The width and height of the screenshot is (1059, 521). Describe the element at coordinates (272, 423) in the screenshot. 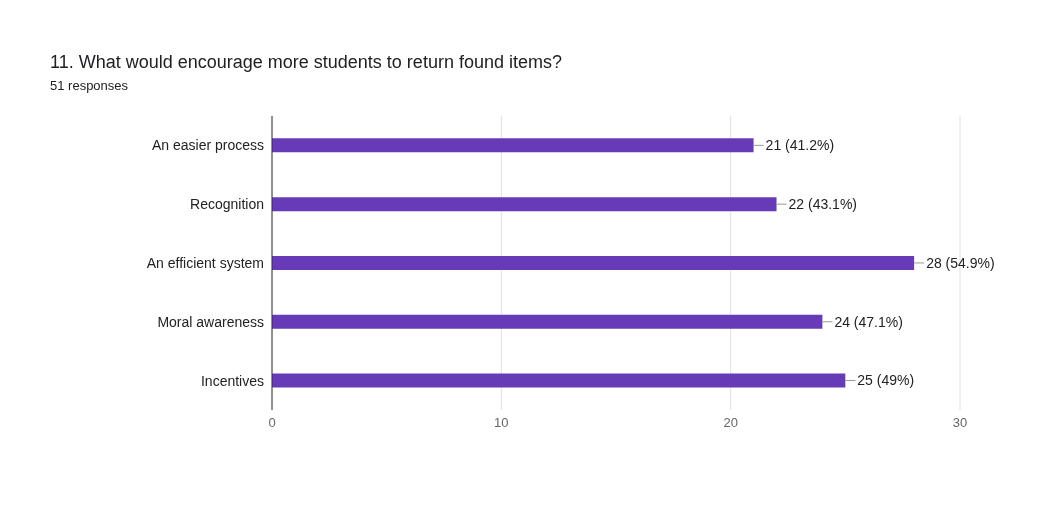

I see `x-tick-label: 0` at that location.